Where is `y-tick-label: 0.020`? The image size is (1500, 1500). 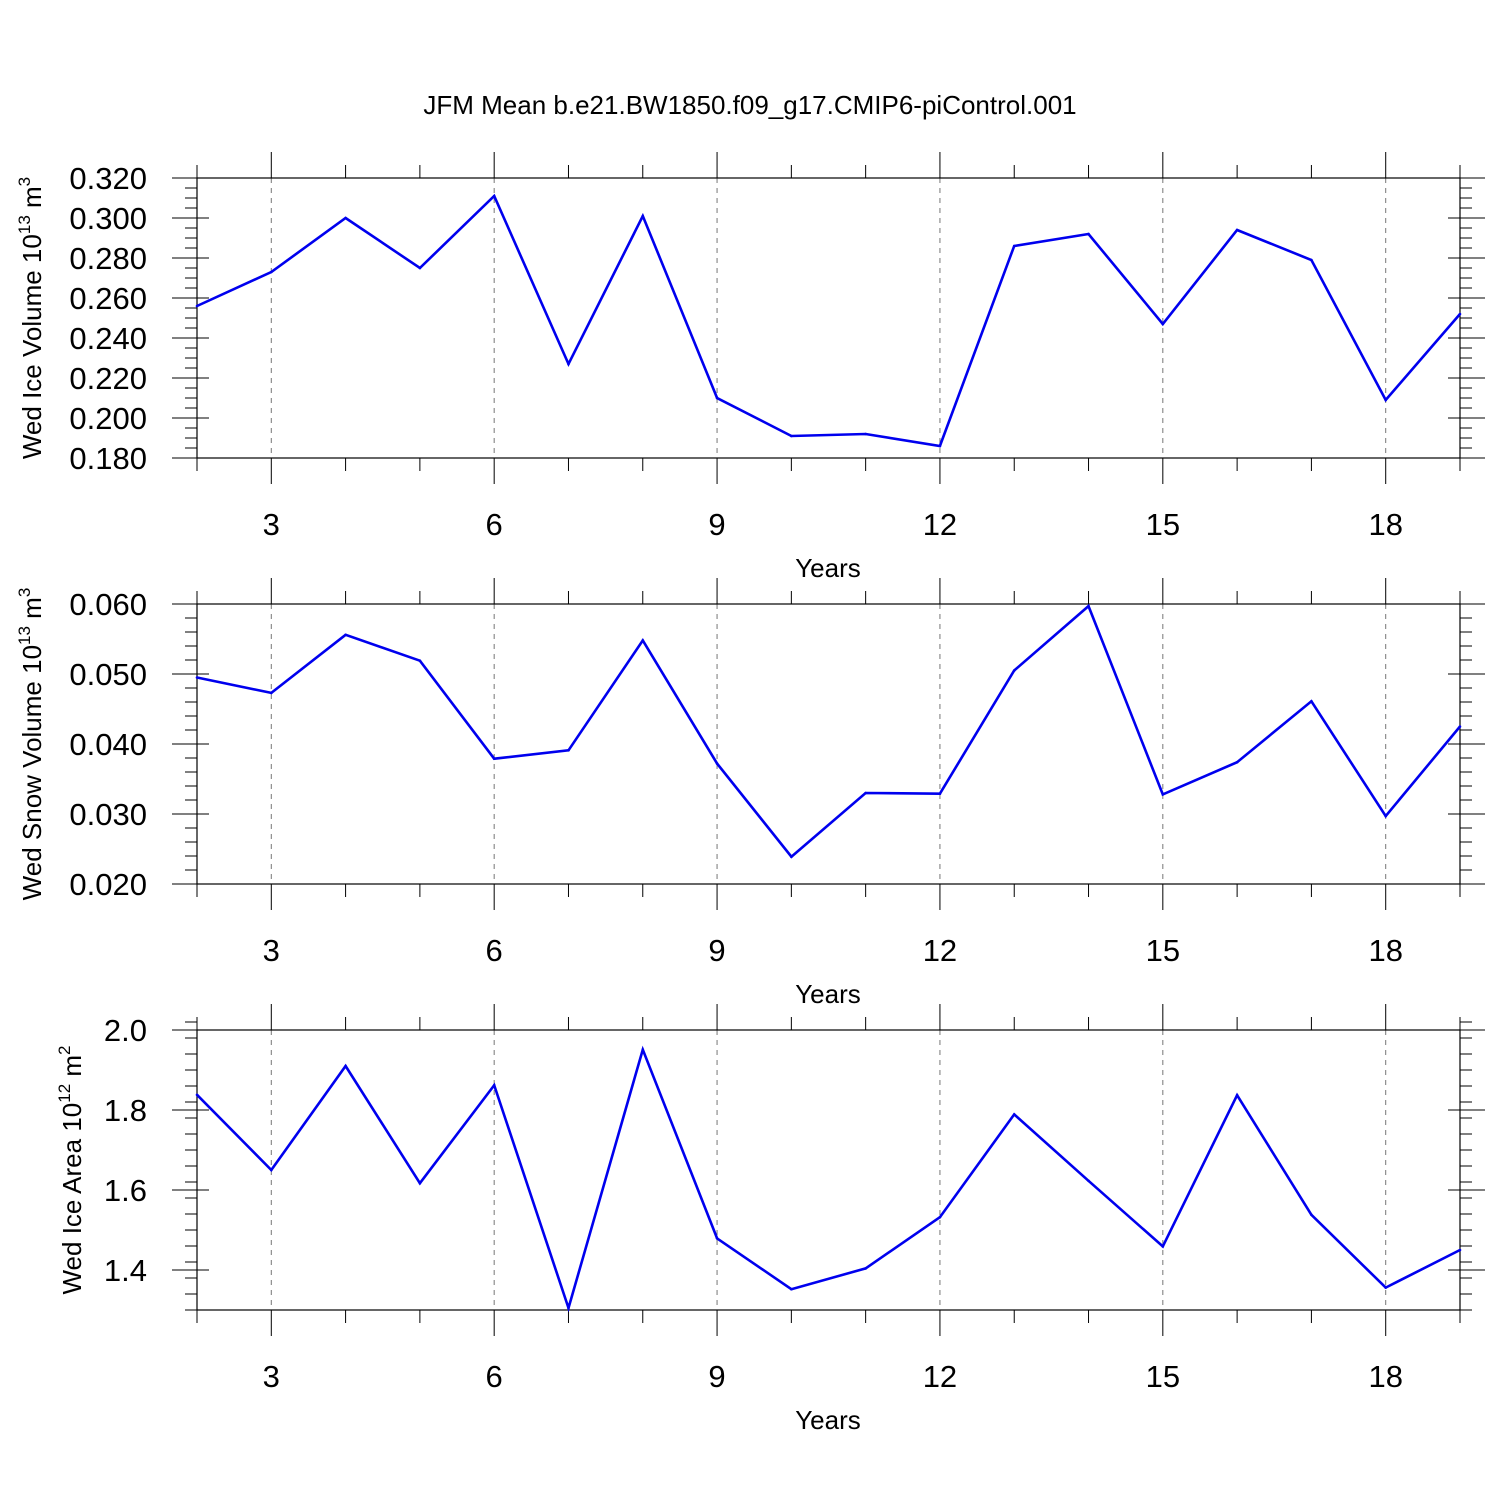
y-tick-label: 0.020 is located at coordinates (108, 884).